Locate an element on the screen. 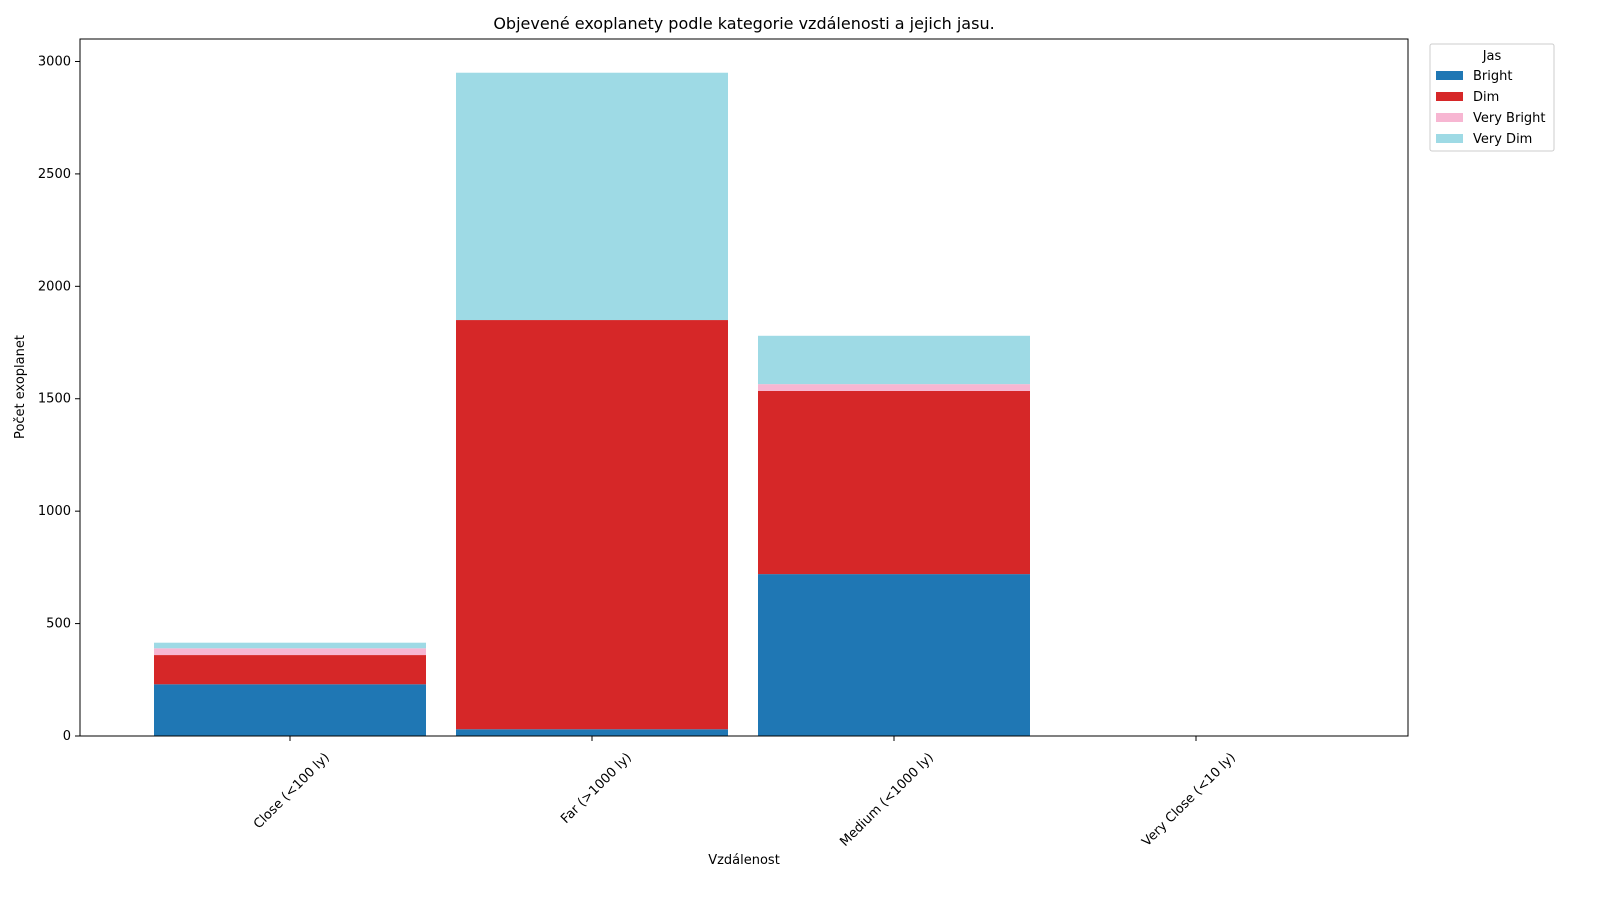 This screenshot has width=1600, height=900. legend-label-very-dim: Very Dim is located at coordinates (1502, 139).